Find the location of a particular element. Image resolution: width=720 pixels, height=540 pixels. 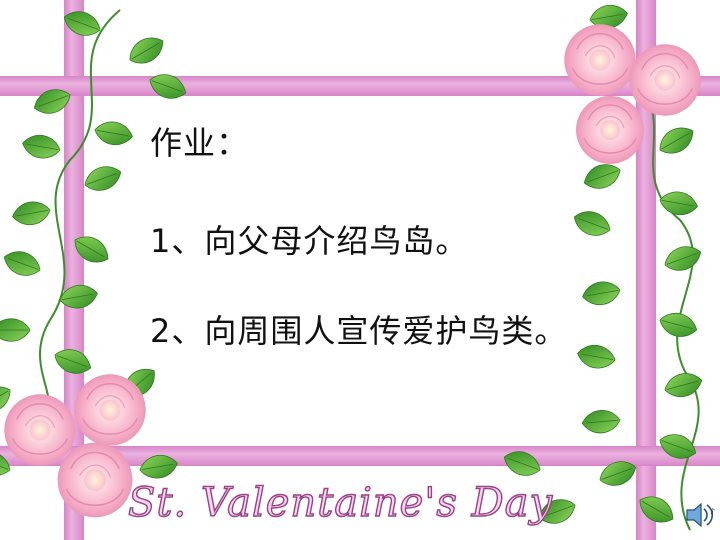

homework-item-2: 2、向周围人宣传爱护鸟类。 is located at coordinates (359, 331).